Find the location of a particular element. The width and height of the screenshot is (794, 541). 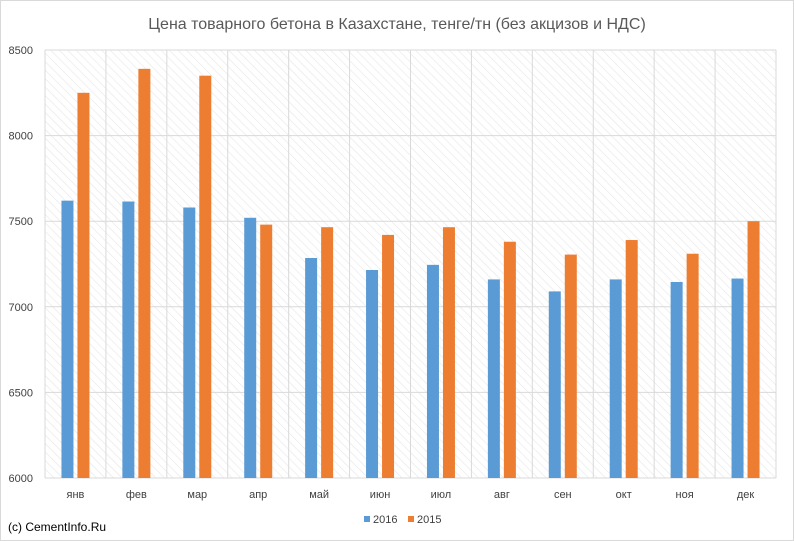

bar-2016-авг is located at coordinates (493, 378).